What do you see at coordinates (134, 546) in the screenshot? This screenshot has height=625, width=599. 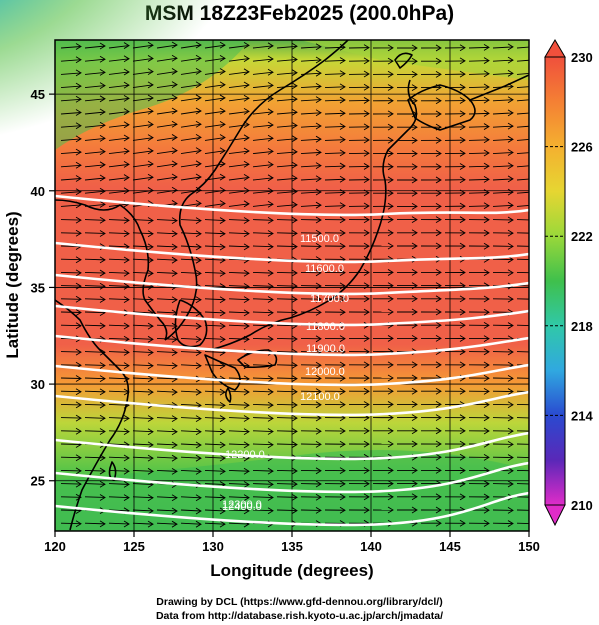 I see `x-tick-label: 125` at bounding box center [134, 546].